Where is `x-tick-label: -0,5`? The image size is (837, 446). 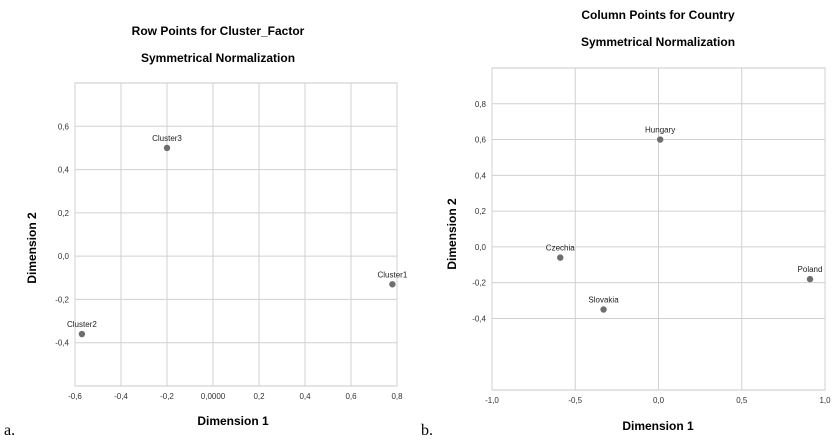
x-tick-label: -0,5 is located at coordinates (575, 400).